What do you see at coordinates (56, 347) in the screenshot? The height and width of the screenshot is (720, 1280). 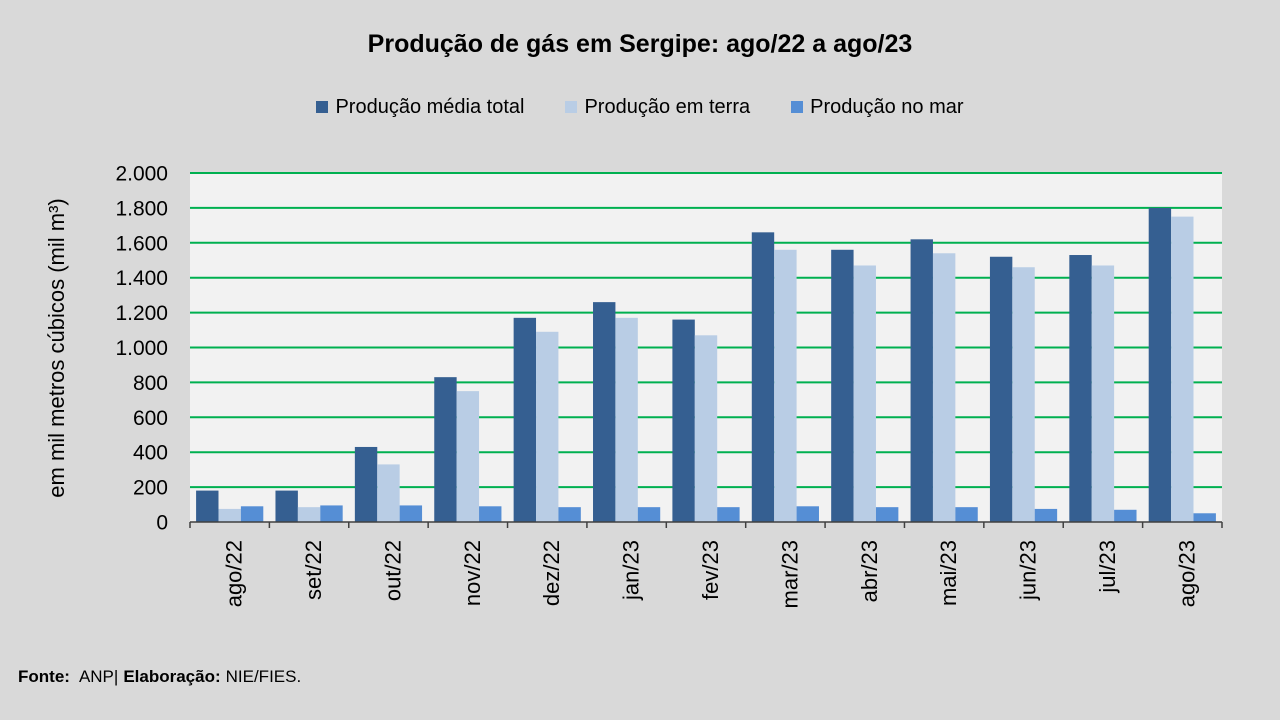 I see `y-axis-title: em mil metros cúbicos (mil m³)` at bounding box center [56, 347].